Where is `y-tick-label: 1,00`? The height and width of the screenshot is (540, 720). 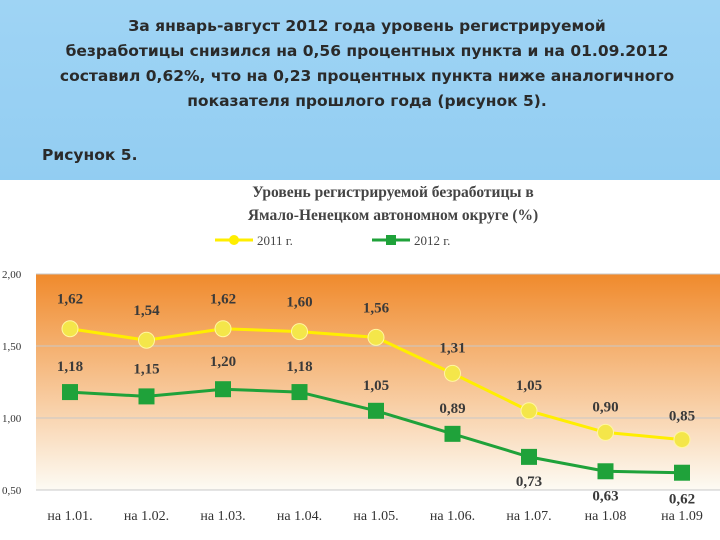
y-tick-label: 1,00 is located at coordinates (12, 419).